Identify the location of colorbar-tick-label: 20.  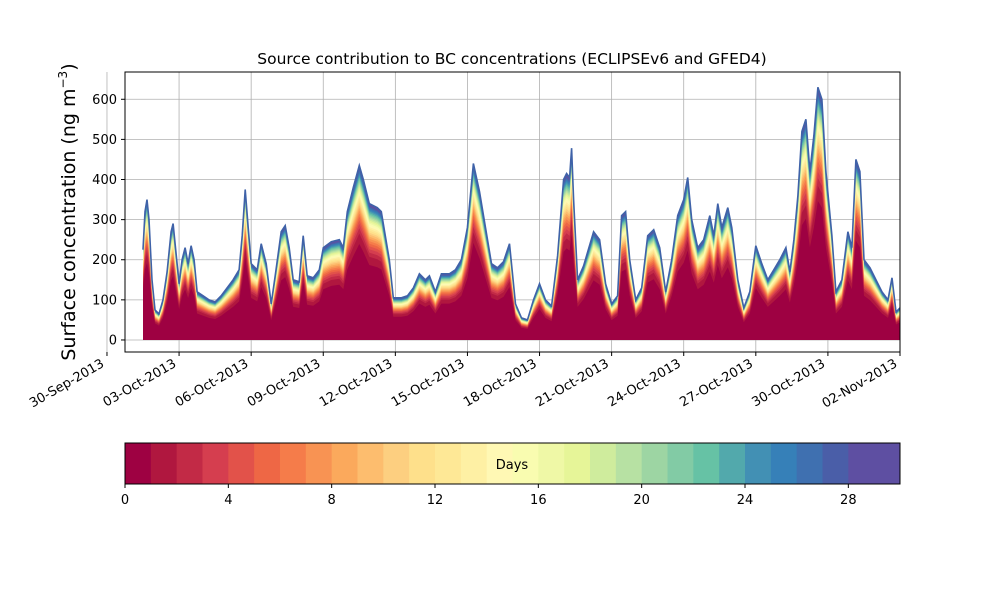
(641, 500).